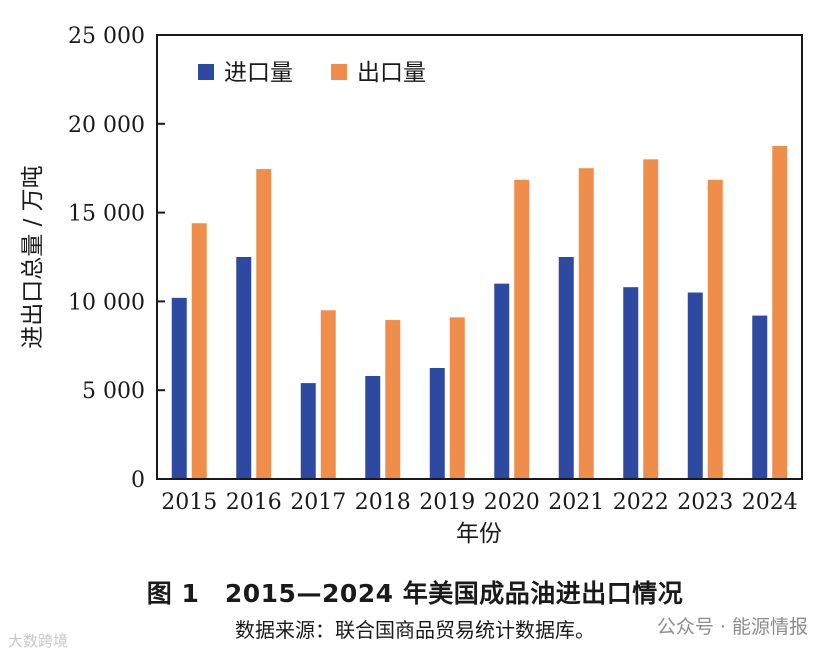 This screenshot has width=830, height=658. I want to click on legend-label-import: 进口量, so click(258, 73).